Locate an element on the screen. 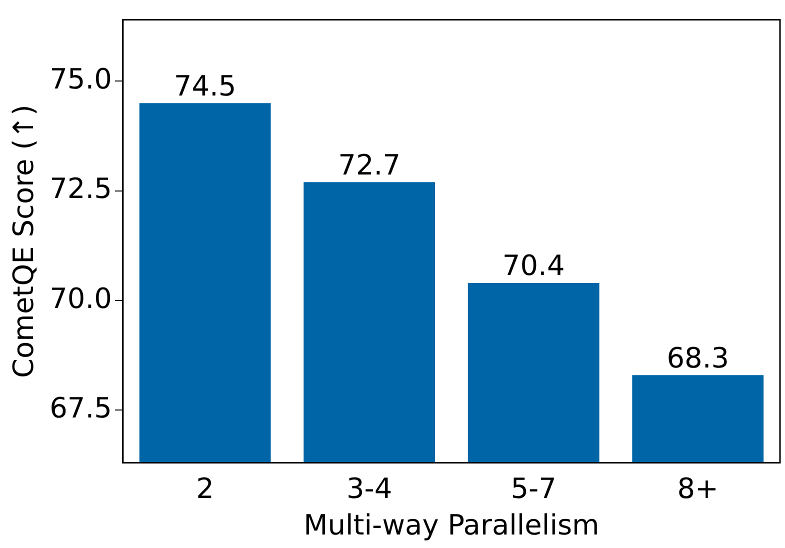  x-axis-title: Multi-way Parallelism is located at coordinates (452, 525).